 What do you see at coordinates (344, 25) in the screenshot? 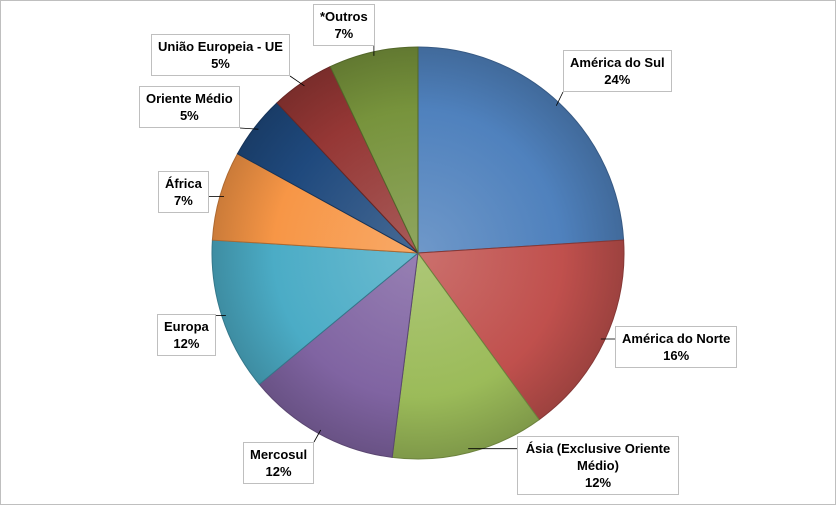
I see `data-label-outros: *Outros 7%` at bounding box center [344, 25].